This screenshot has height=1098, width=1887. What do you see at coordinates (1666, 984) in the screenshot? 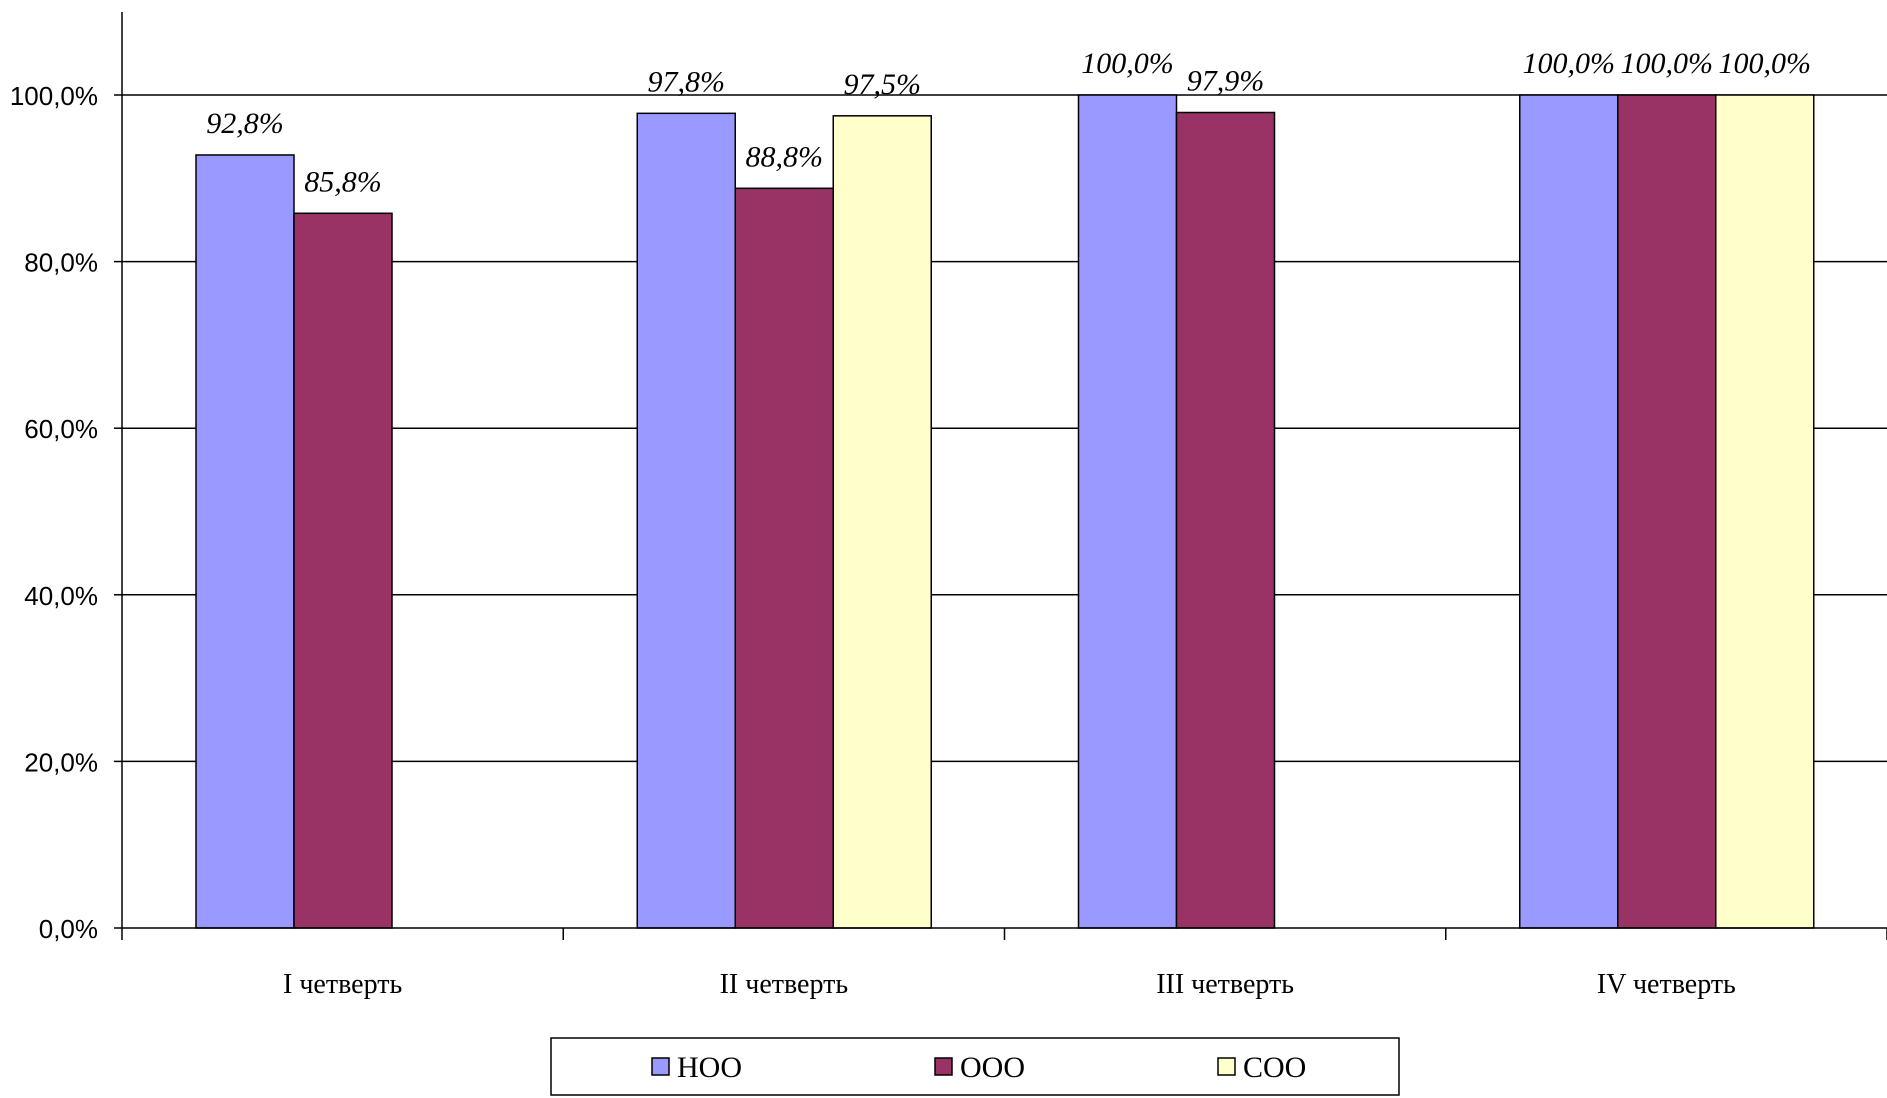
I see `x-tick-label: IV четверть` at bounding box center [1666, 984].